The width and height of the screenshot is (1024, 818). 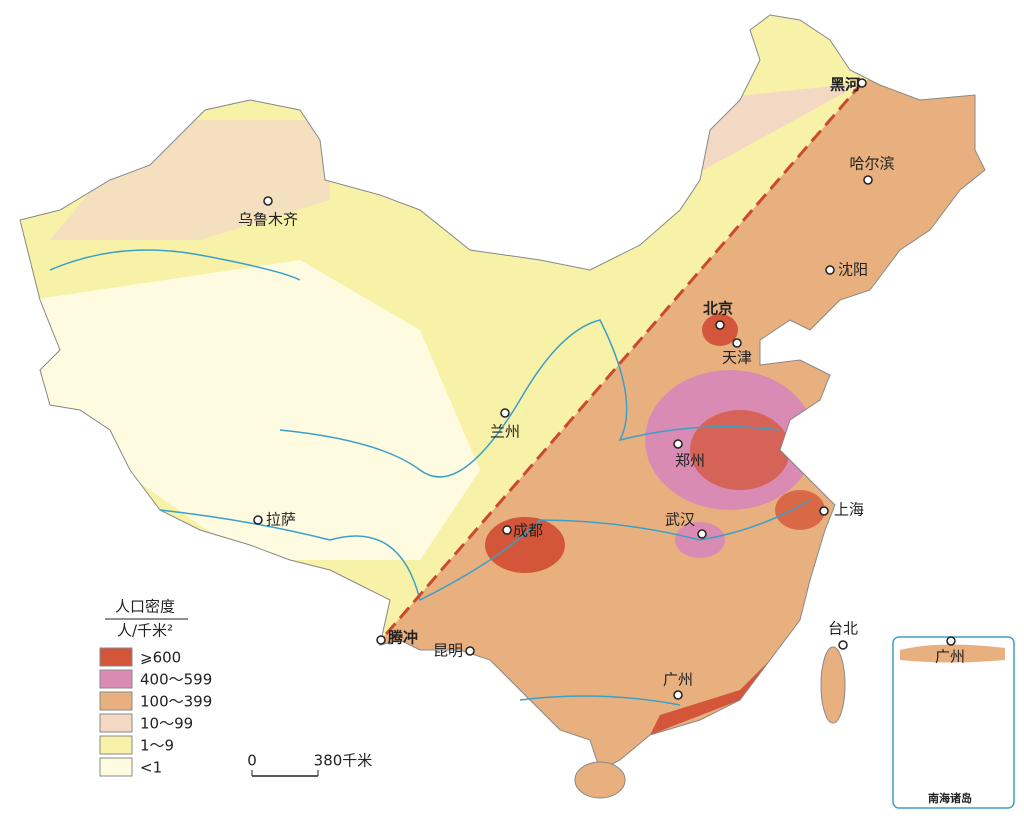 What do you see at coordinates (252, 761) in the screenshot?
I see `scale-start: 0` at bounding box center [252, 761].